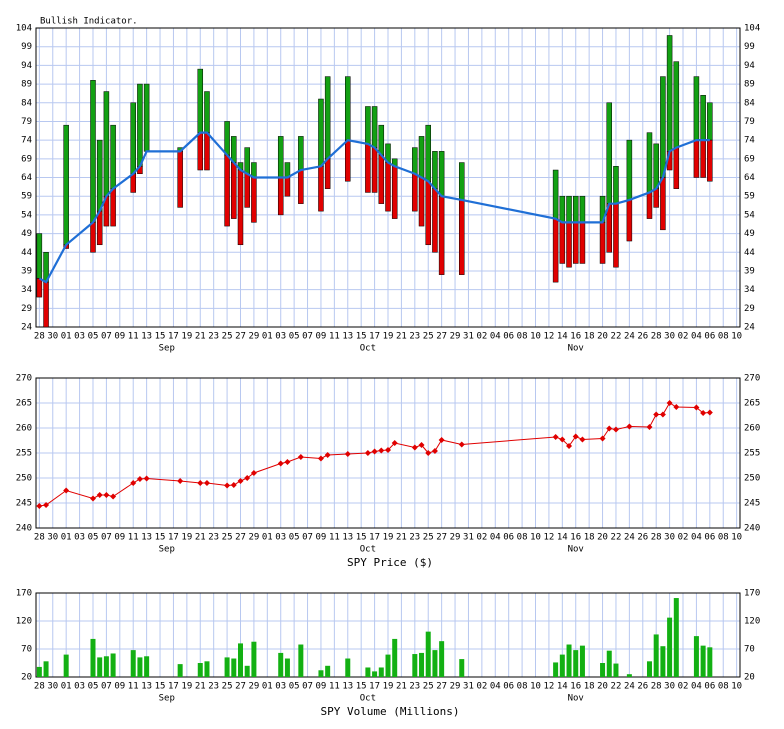 The height and width of the screenshot is (729, 784). I want to click on y-tick-label-right: 120, so click(752, 622).